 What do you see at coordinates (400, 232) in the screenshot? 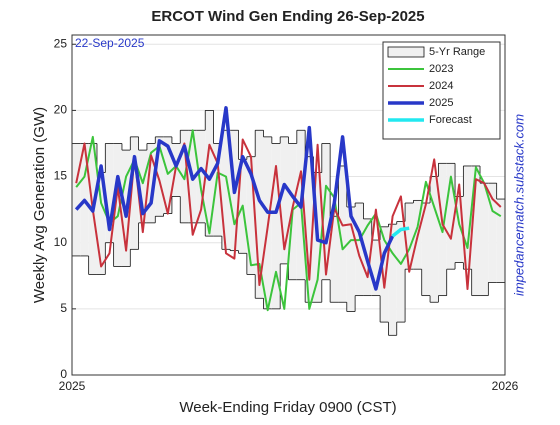
I see `series-line` at bounding box center [400, 232].